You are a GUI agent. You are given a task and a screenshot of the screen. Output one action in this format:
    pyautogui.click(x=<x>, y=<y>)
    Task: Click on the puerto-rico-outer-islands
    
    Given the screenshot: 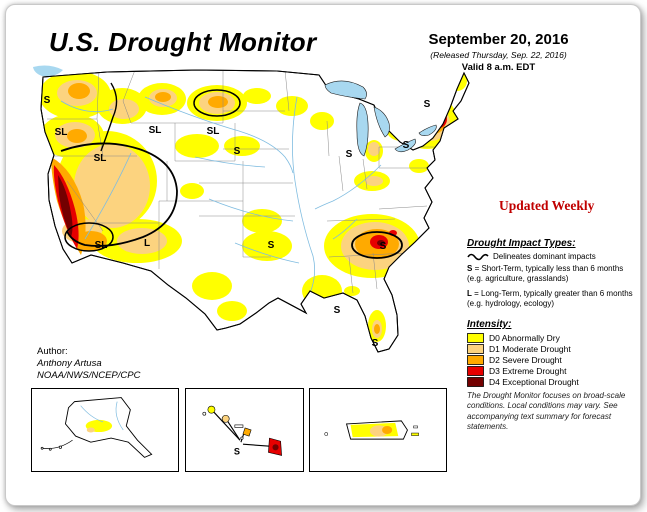 What is the action you would take?
    pyautogui.click(x=371, y=430)
    